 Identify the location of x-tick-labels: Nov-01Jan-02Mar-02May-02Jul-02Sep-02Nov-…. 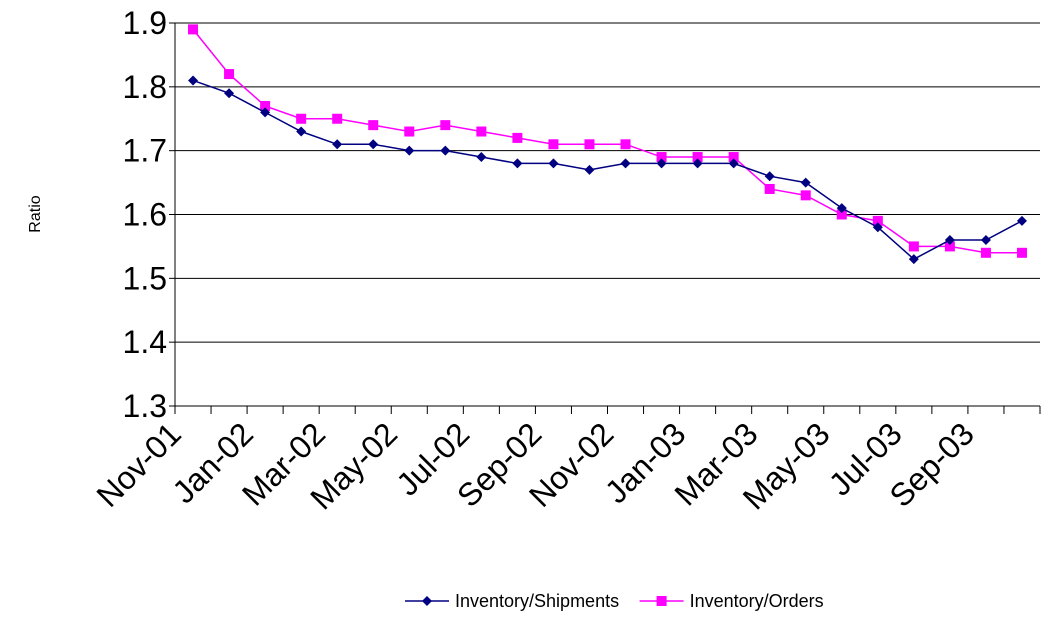
(535, 465).